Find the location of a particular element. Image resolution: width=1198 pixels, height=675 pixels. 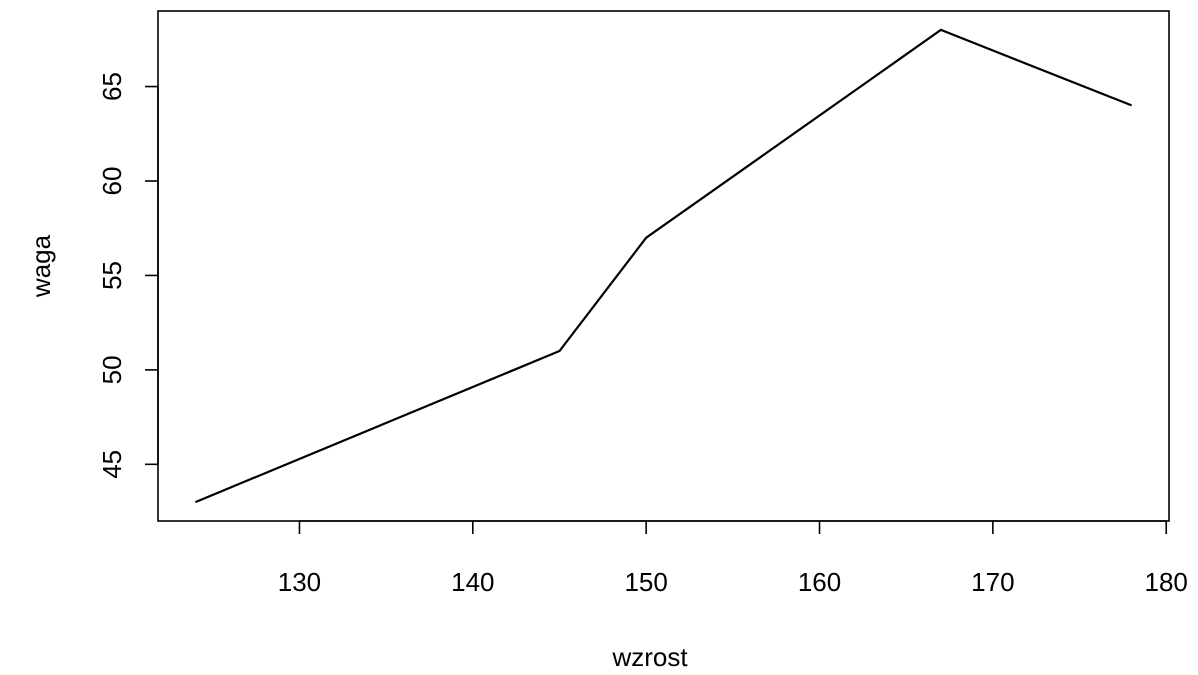

y-tick-label: 65 is located at coordinates (112, 86).